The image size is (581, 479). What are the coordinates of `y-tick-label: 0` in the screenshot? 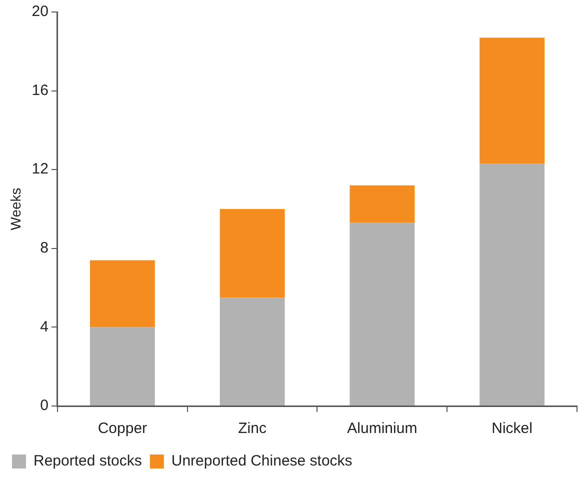 It's located at (44, 405).